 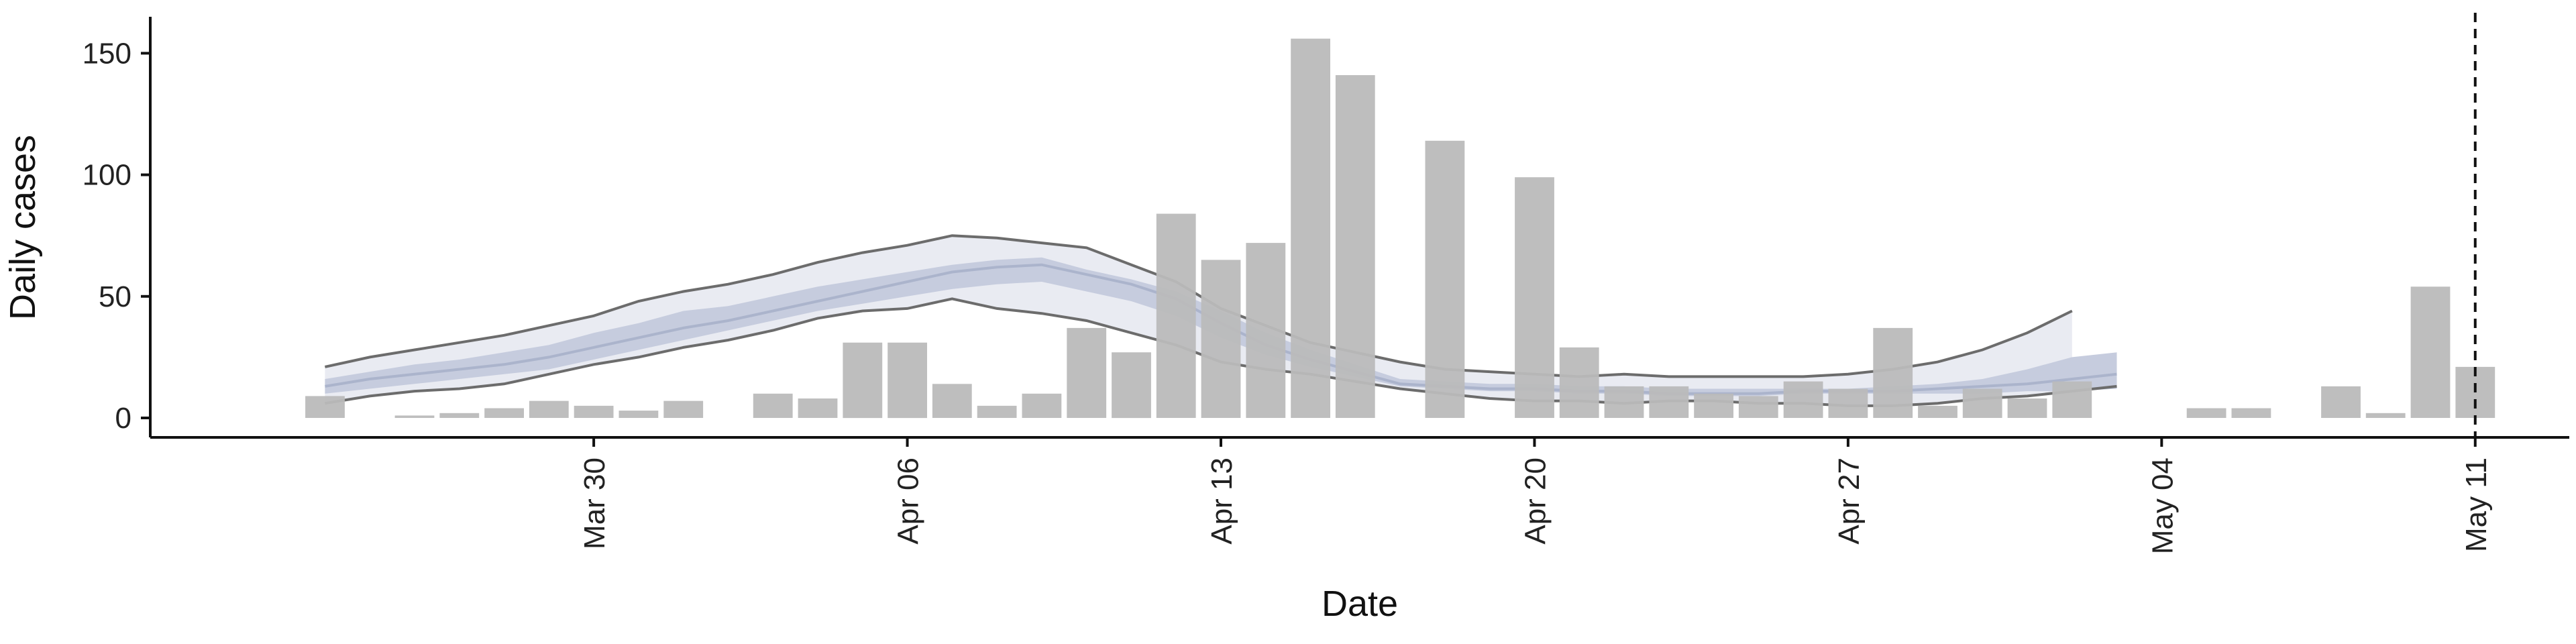 I want to click on x-axis-title: Date, so click(x=1360, y=604).